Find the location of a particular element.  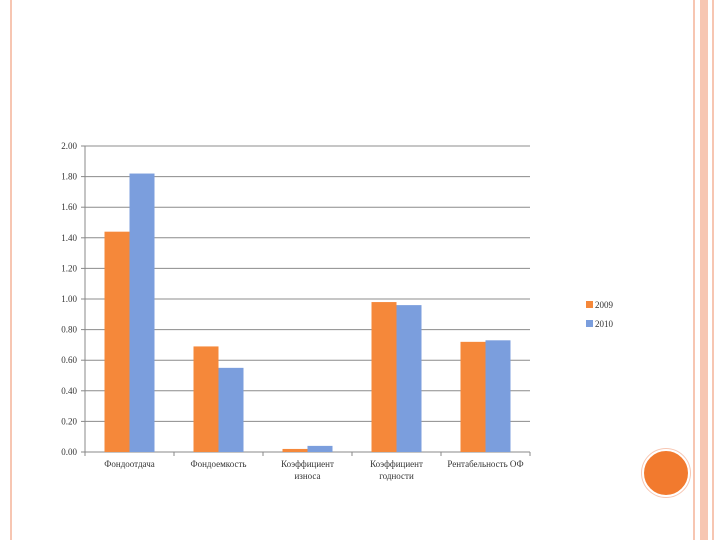

x-category-label: Рентабельность ОФ is located at coordinates (485, 464).